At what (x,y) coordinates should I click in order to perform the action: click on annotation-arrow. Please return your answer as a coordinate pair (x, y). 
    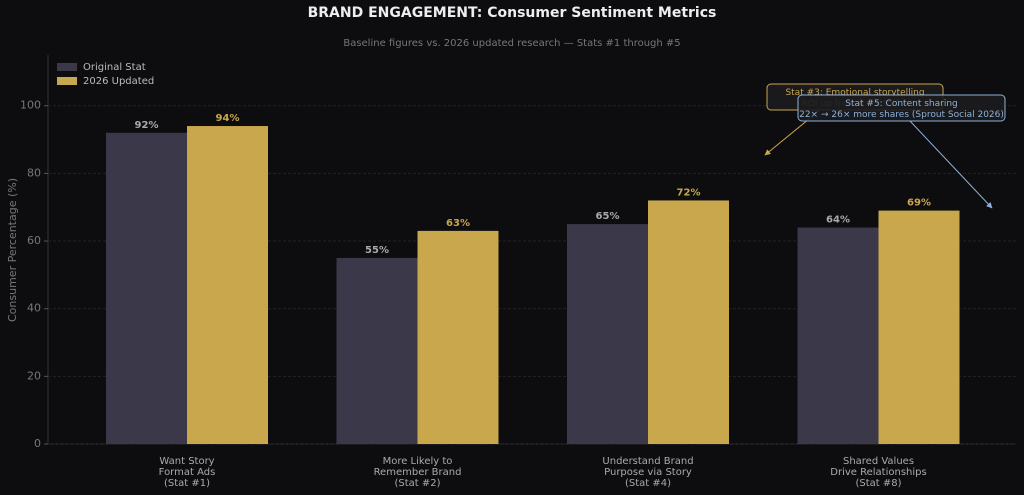
    Looking at the image, I should click on (951, 164).